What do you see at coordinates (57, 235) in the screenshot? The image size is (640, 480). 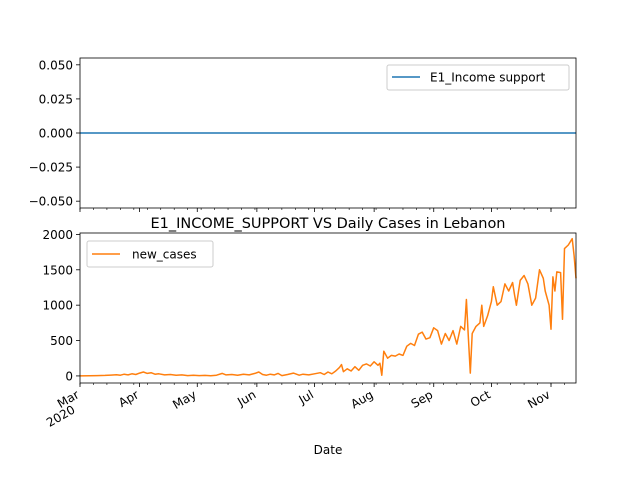 I see `bottom-y-tick-label: 2000` at bounding box center [57, 235].